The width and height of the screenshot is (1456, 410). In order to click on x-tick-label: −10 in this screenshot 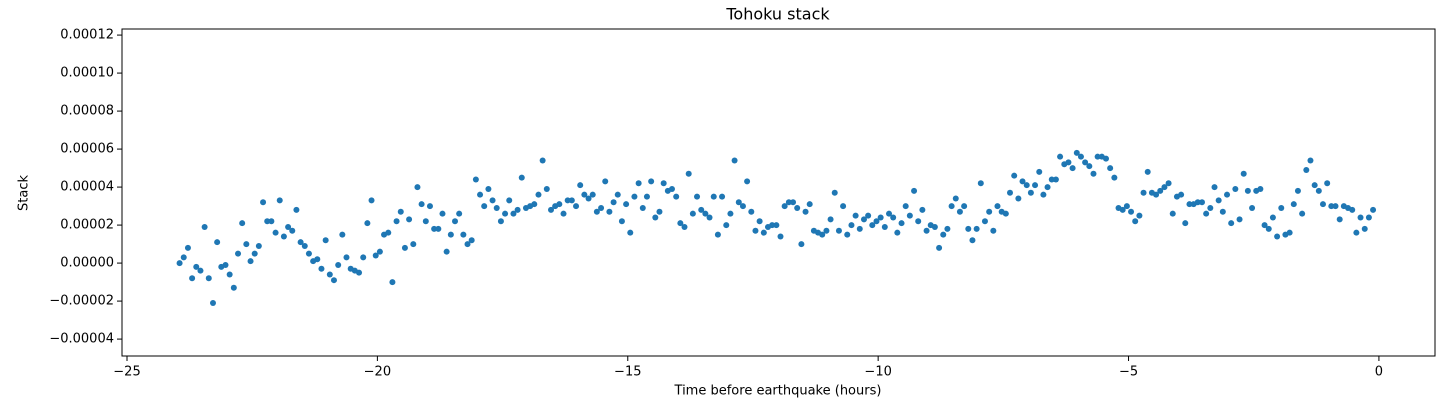, I will do `click(877, 372)`.